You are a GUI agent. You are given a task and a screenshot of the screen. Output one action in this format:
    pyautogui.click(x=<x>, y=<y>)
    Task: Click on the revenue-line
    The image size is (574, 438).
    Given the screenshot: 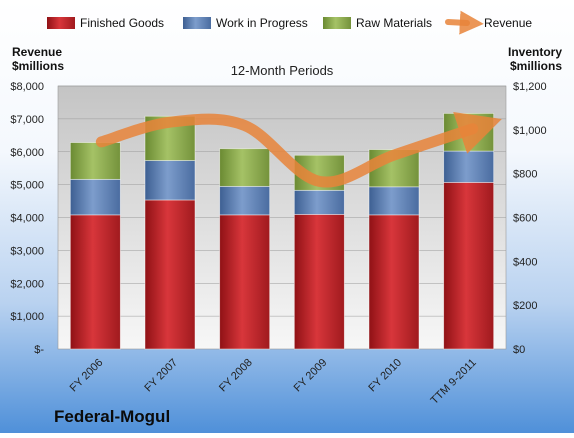 What is the action you would take?
    pyautogui.click(x=298, y=150)
    